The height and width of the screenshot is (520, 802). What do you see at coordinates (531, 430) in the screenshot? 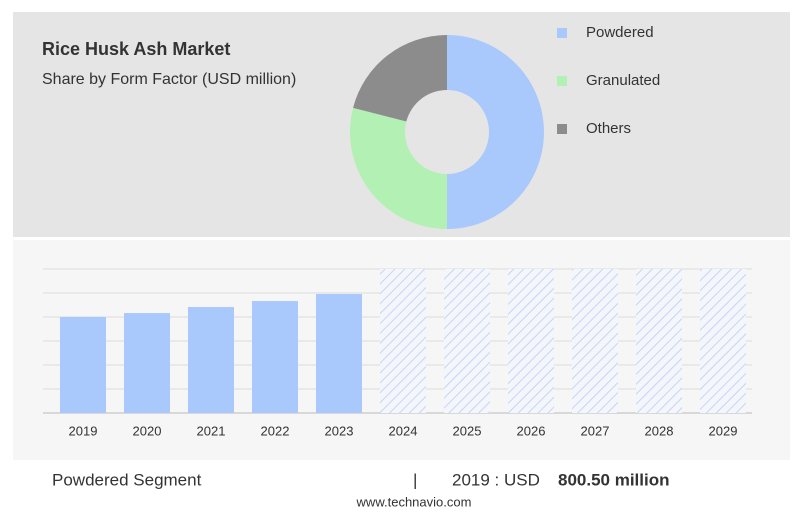
I see `x-tick-label: 2026` at bounding box center [531, 430].